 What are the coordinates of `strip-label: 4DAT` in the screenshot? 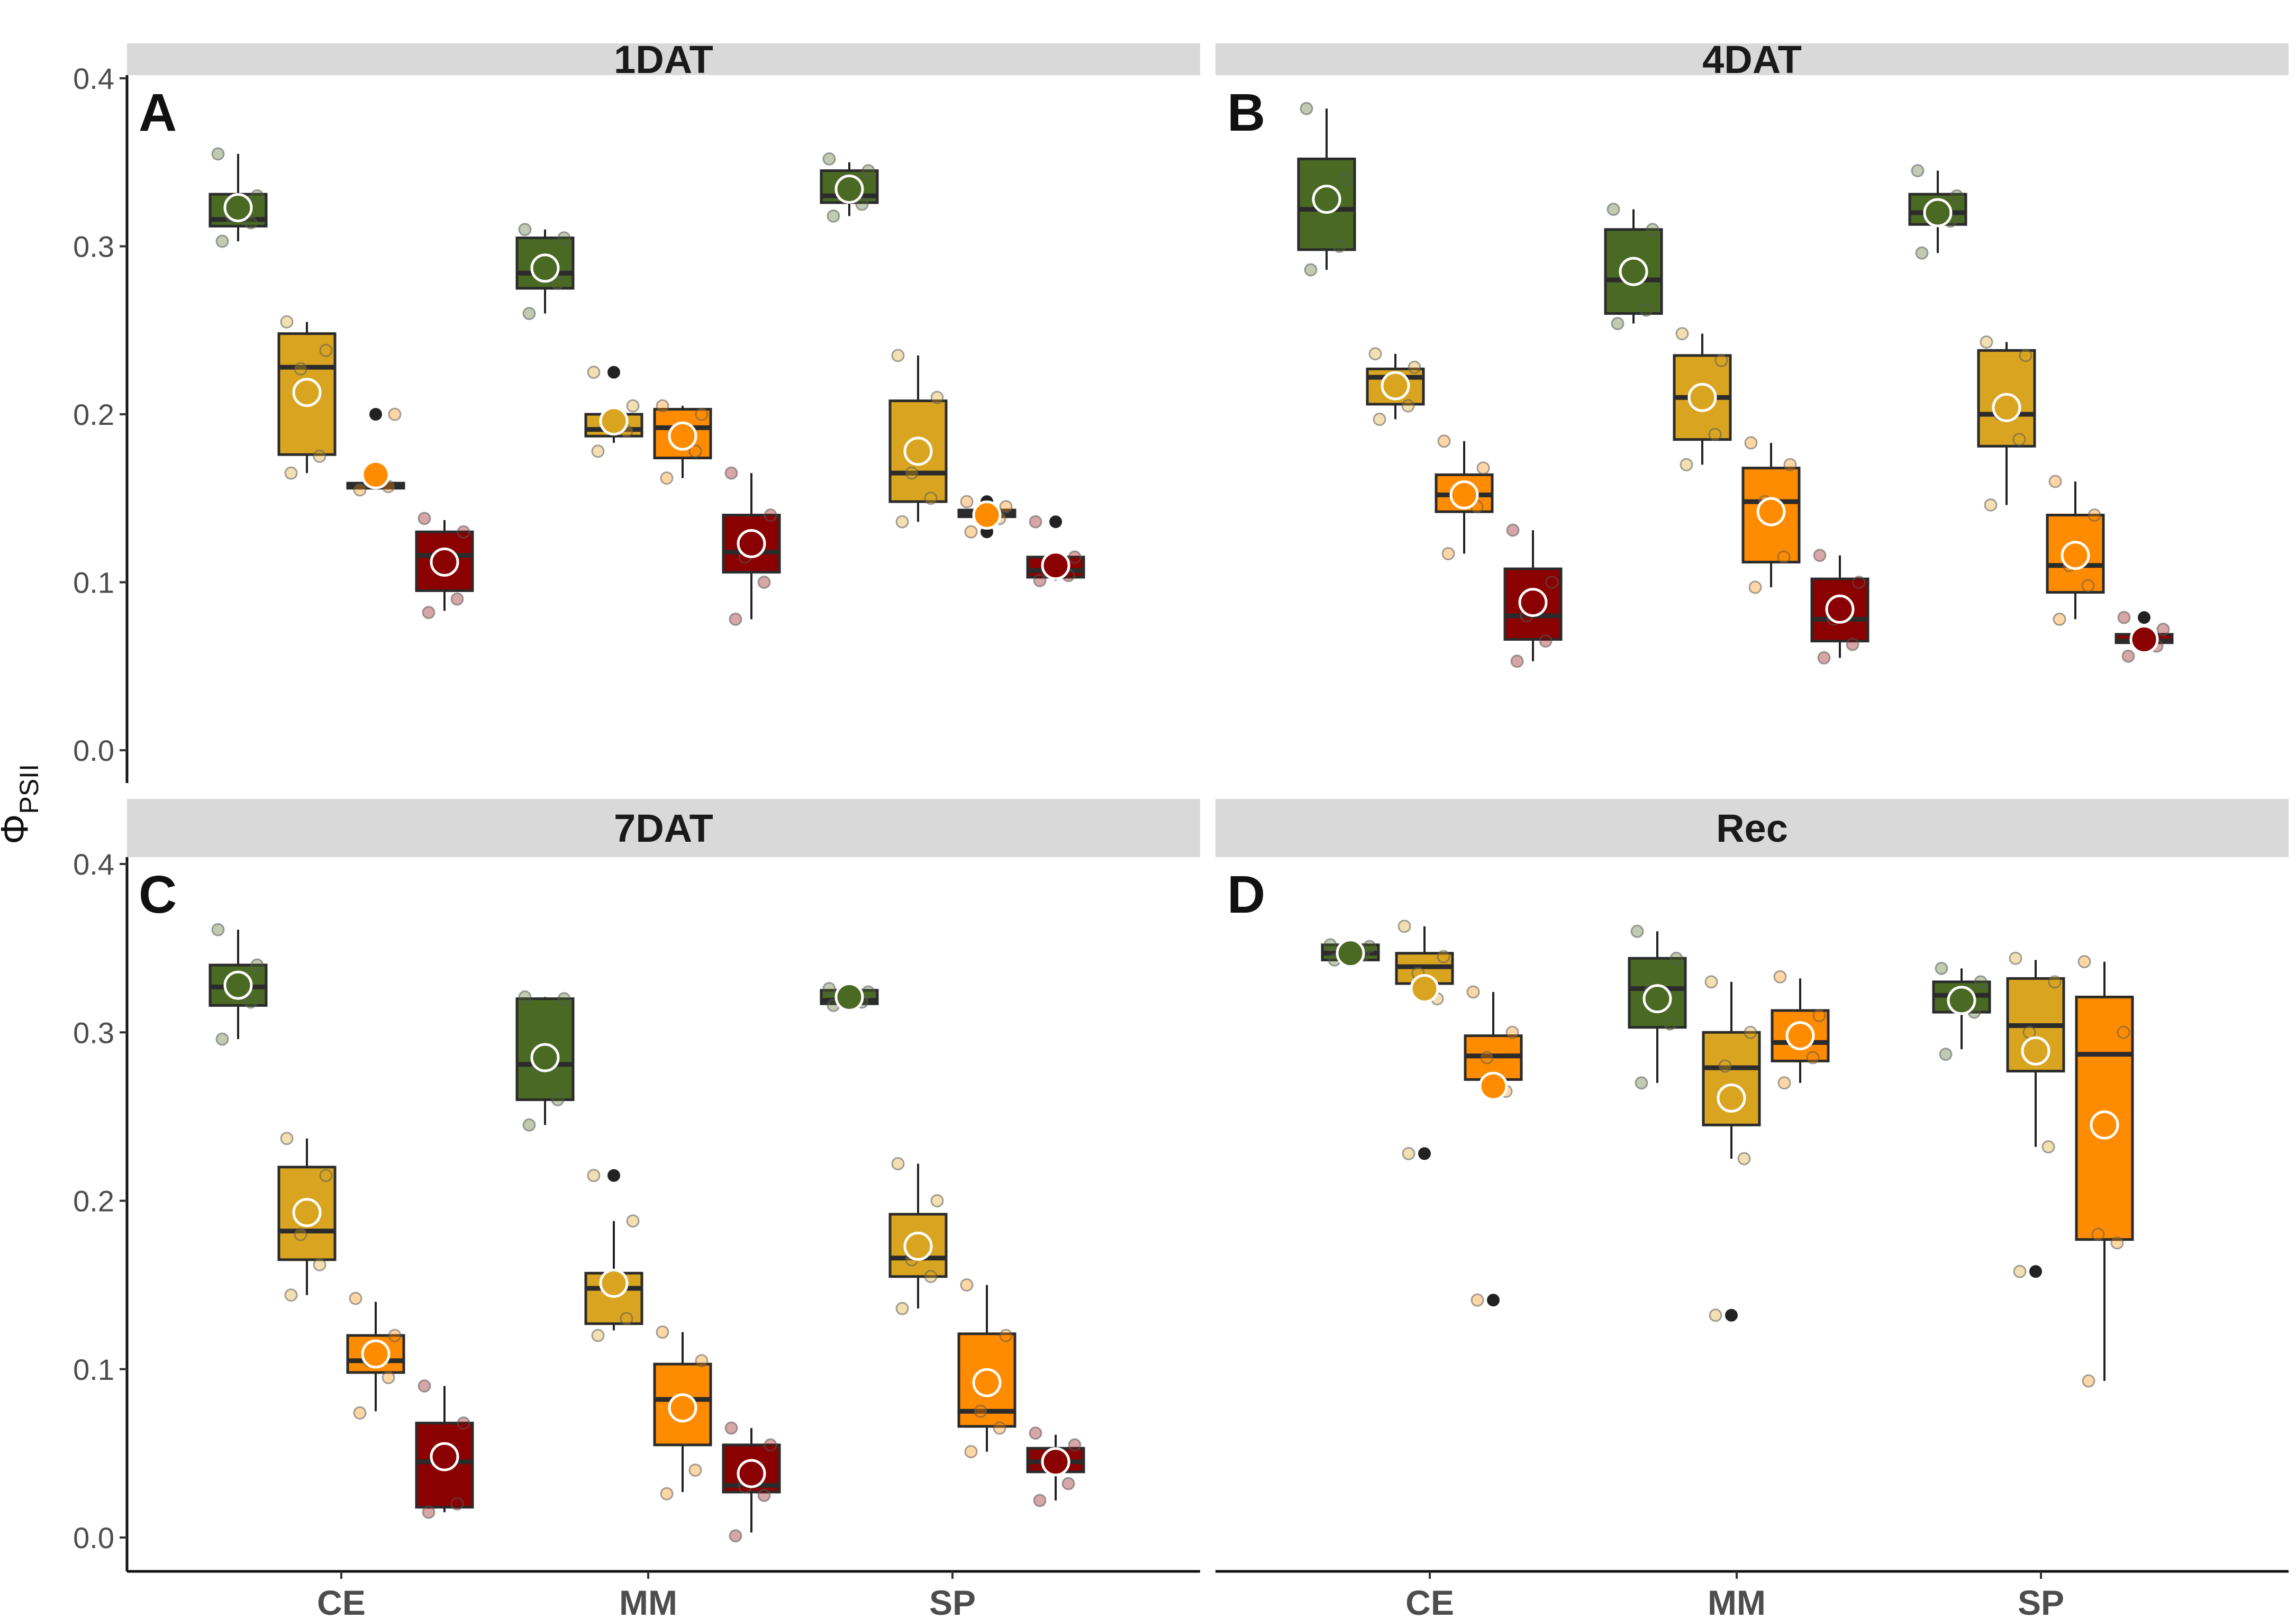 It's located at (1752, 59).